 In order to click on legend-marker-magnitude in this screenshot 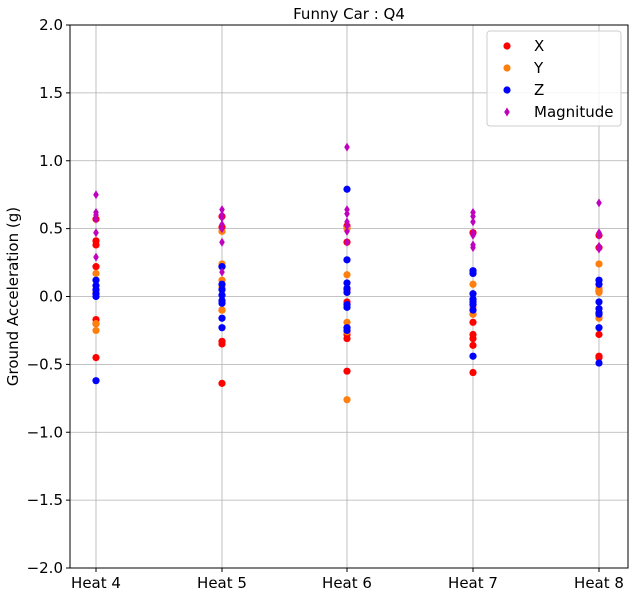, I will do `click(507, 112)`.